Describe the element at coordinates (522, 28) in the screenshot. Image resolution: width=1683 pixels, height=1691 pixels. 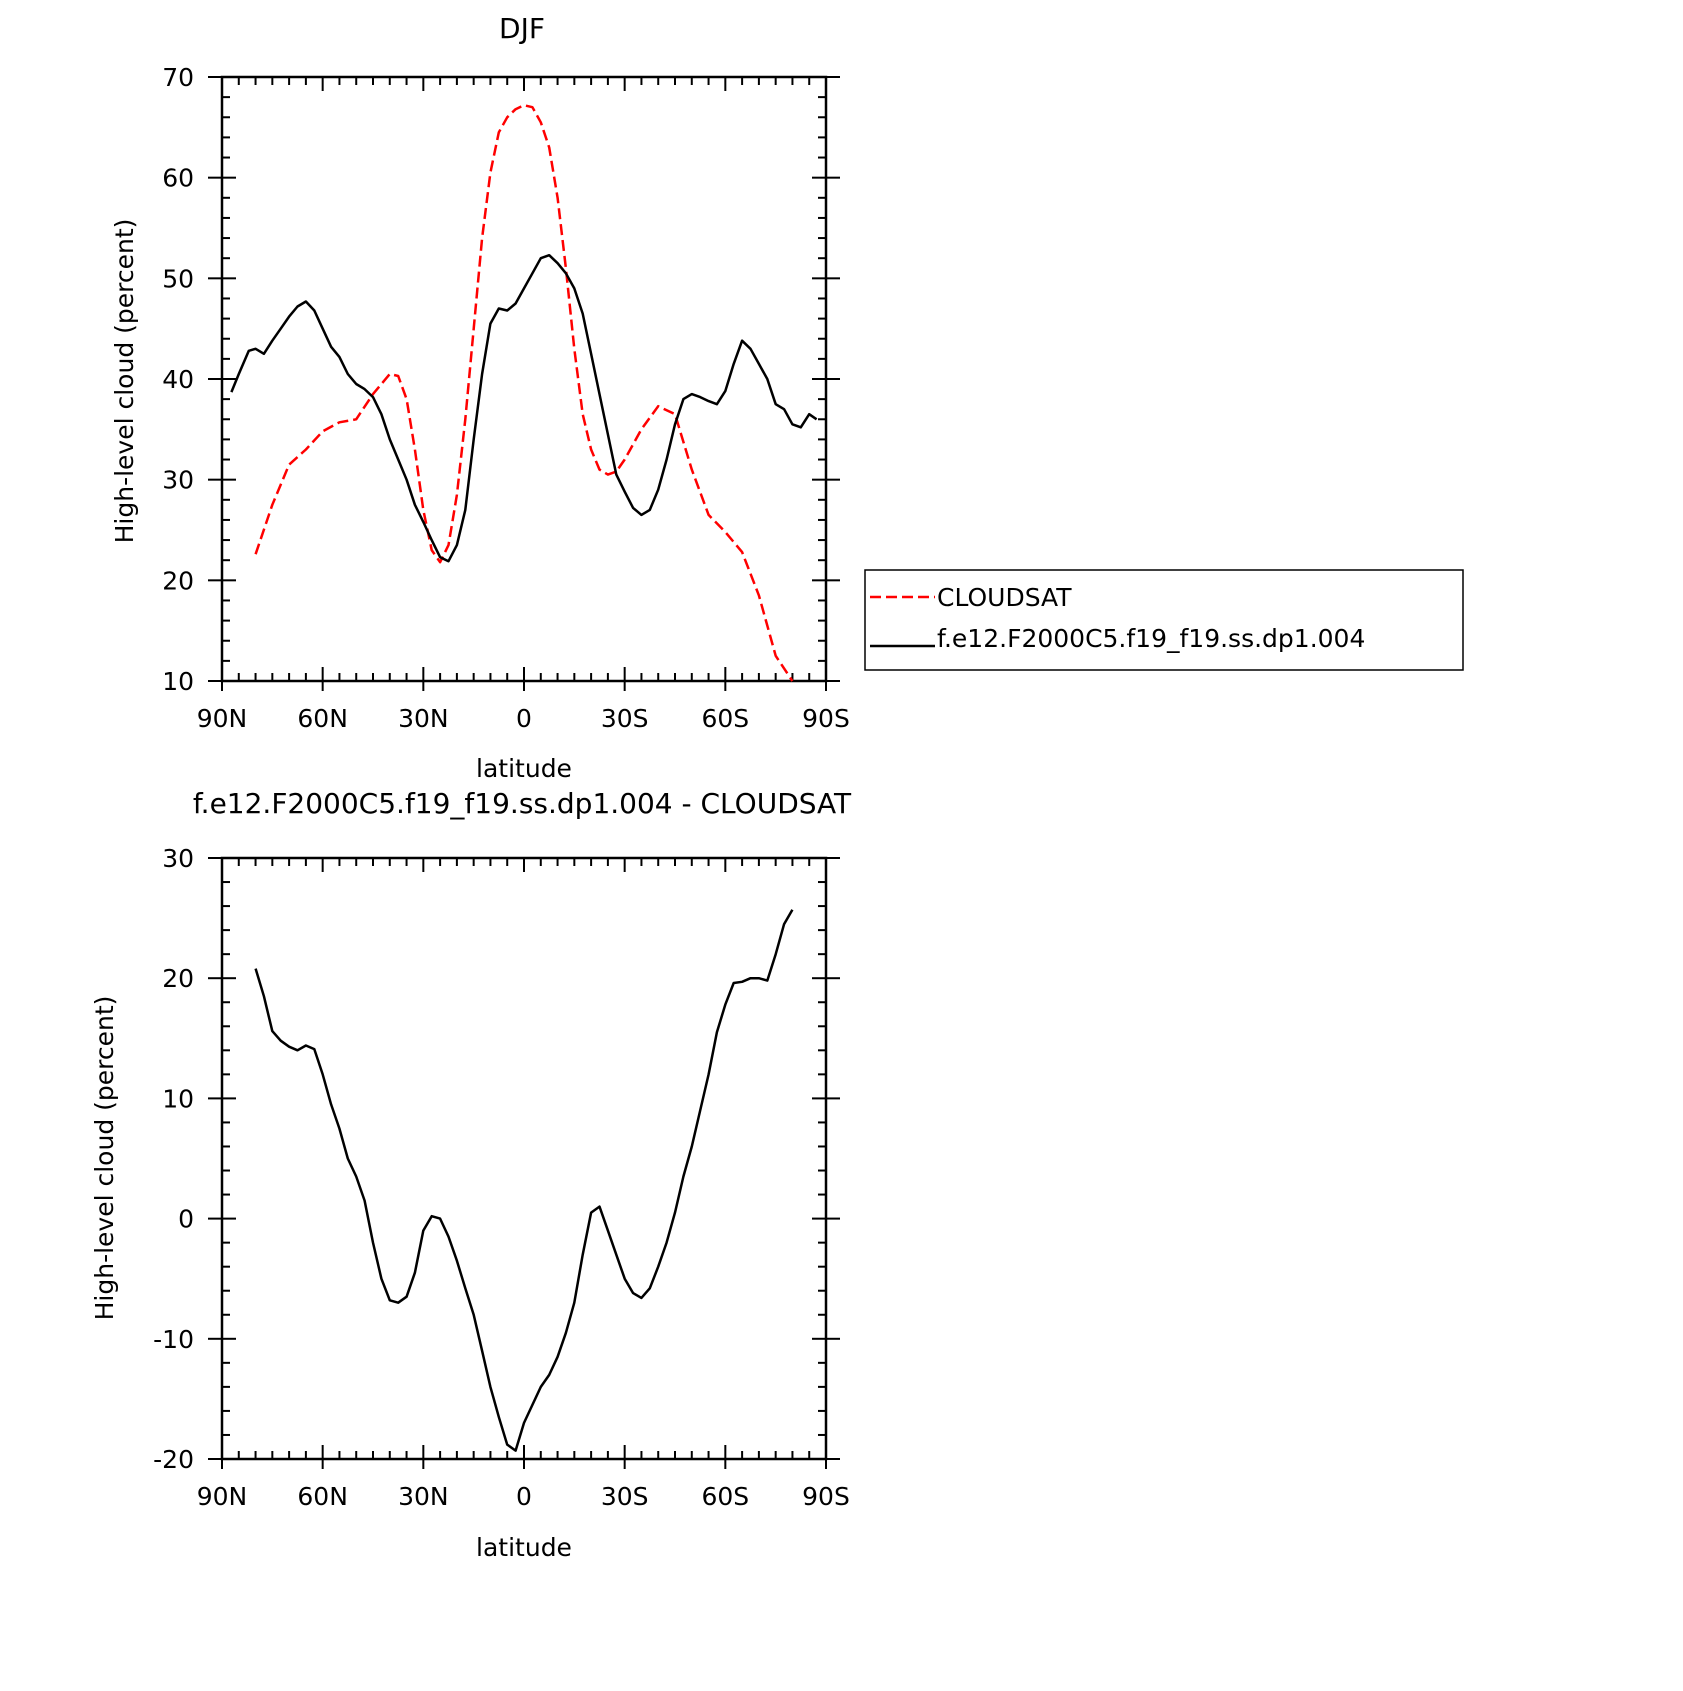
I see `top-chart-title: DJF` at that location.